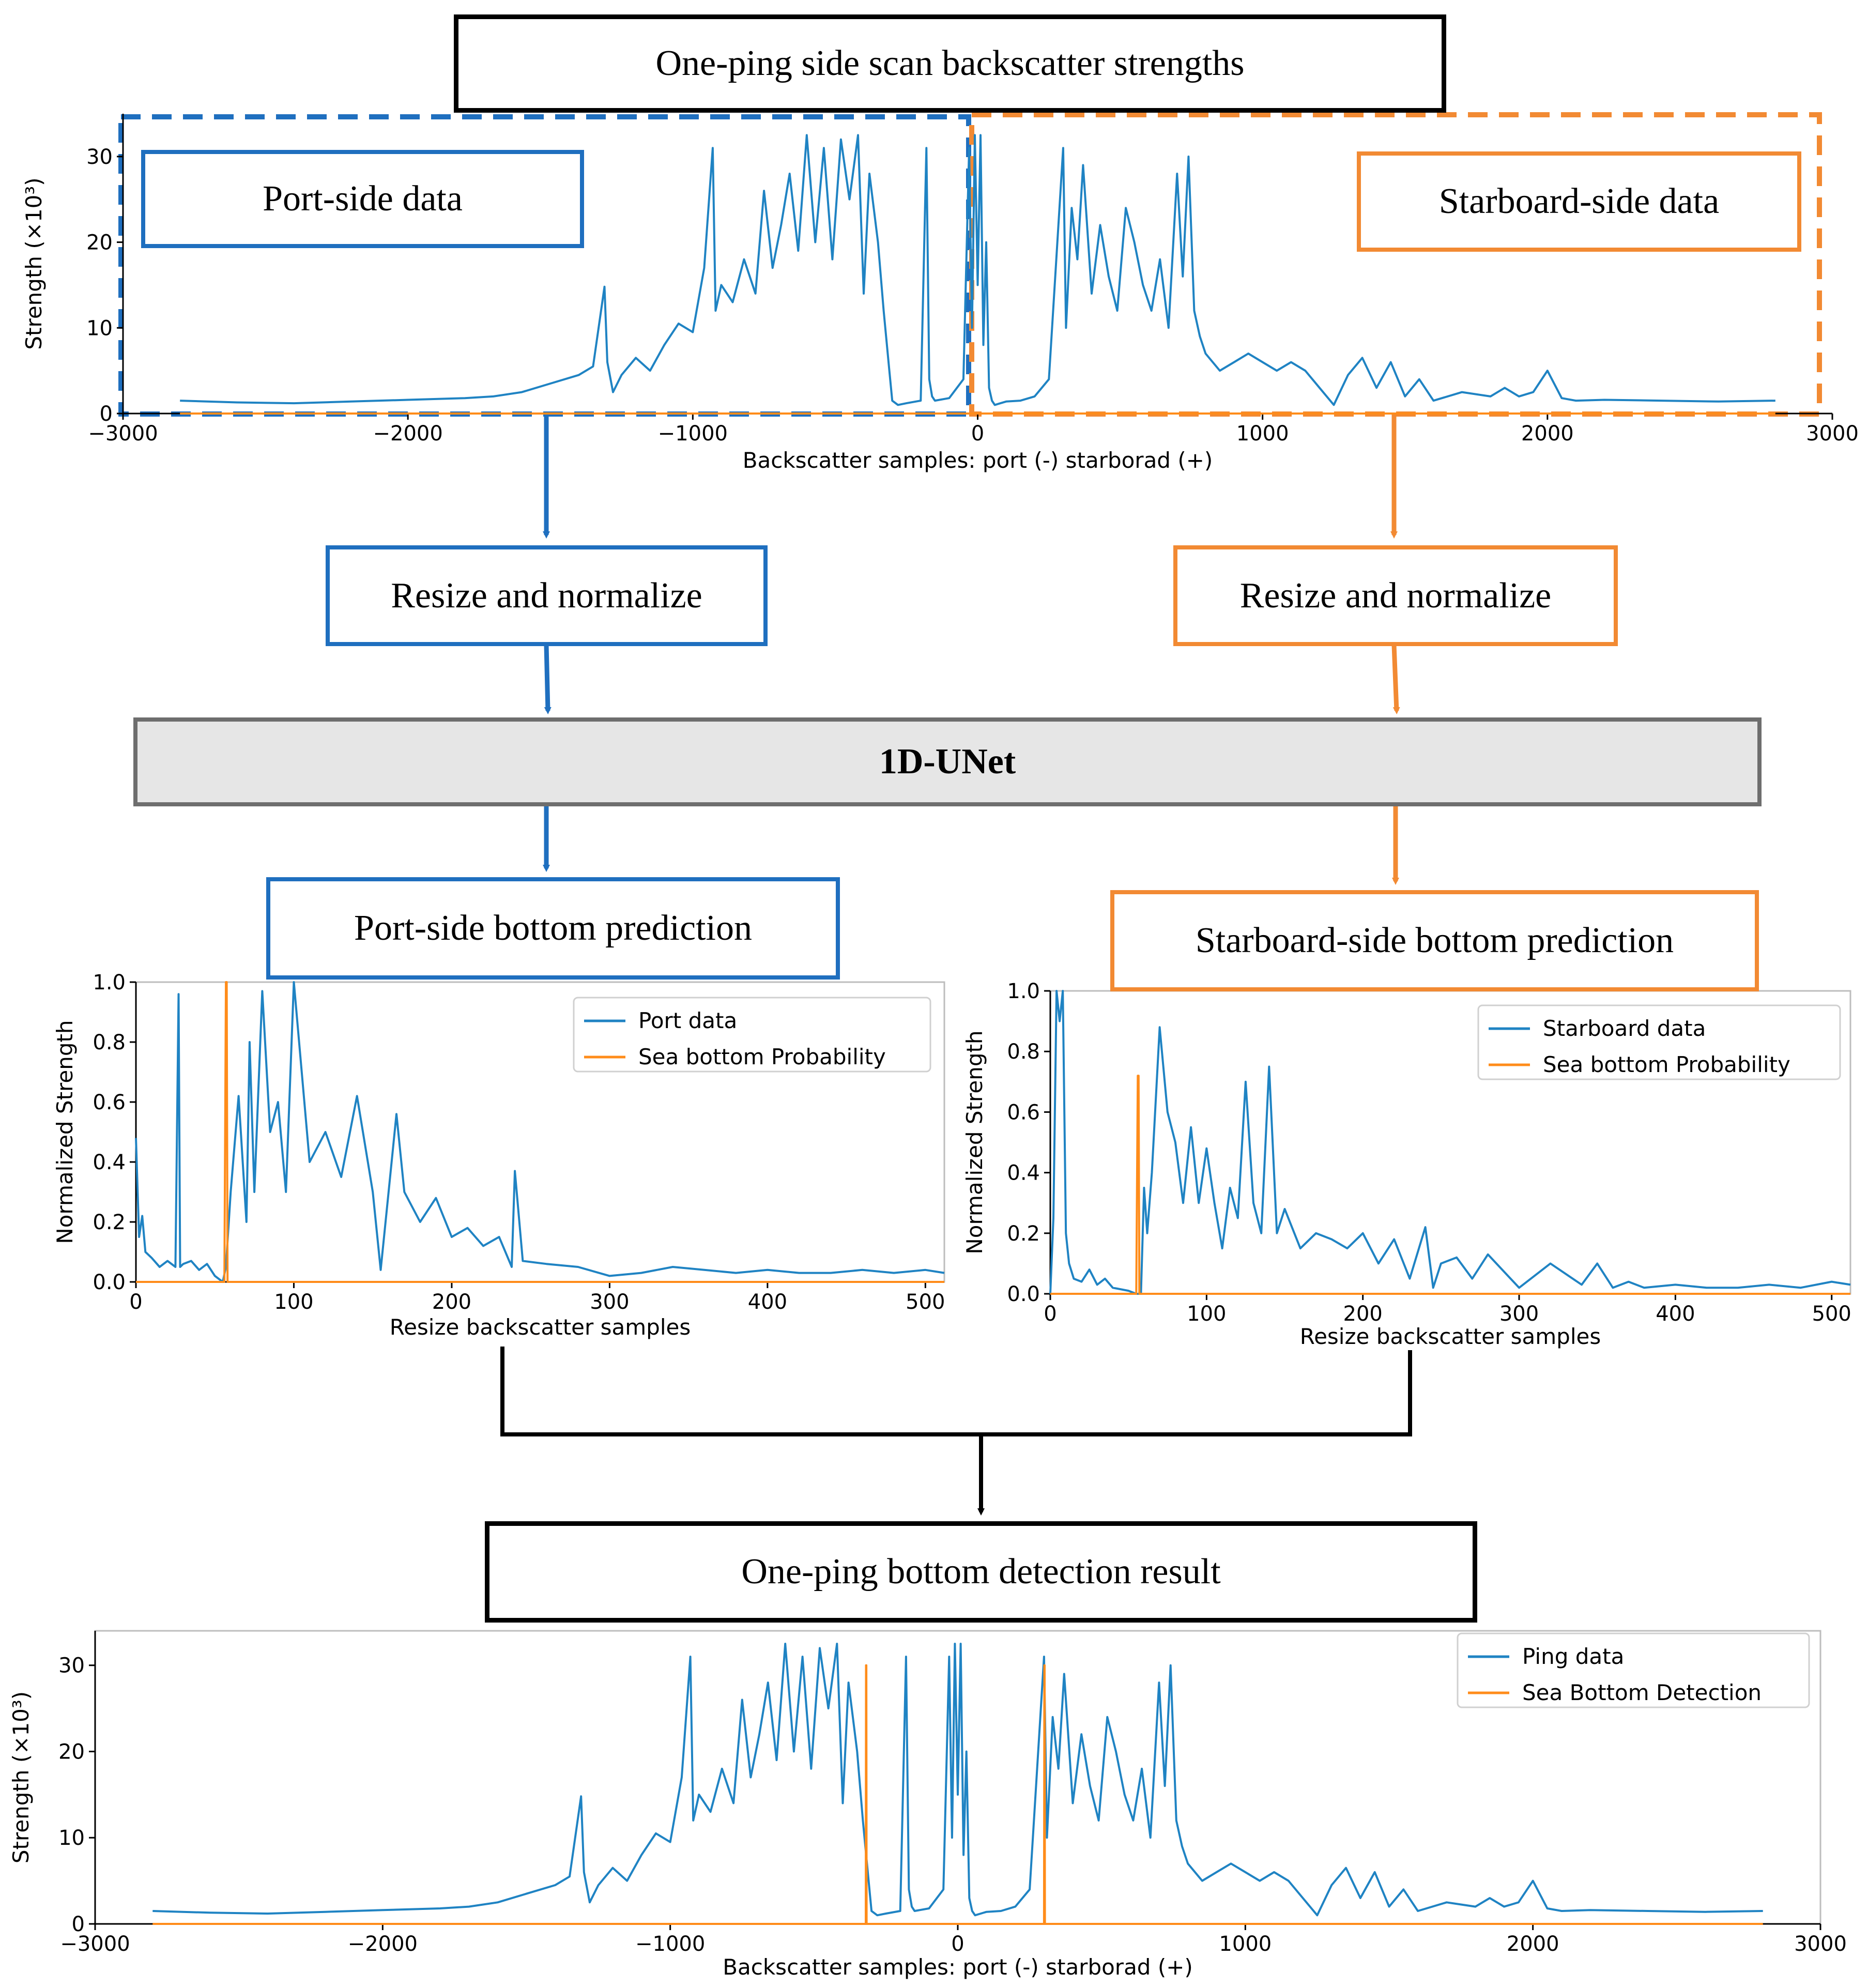  What do you see at coordinates (1642, 1692) in the screenshot?
I see `legend-label: Sea Bottom Detection` at bounding box center [1642, 1692].